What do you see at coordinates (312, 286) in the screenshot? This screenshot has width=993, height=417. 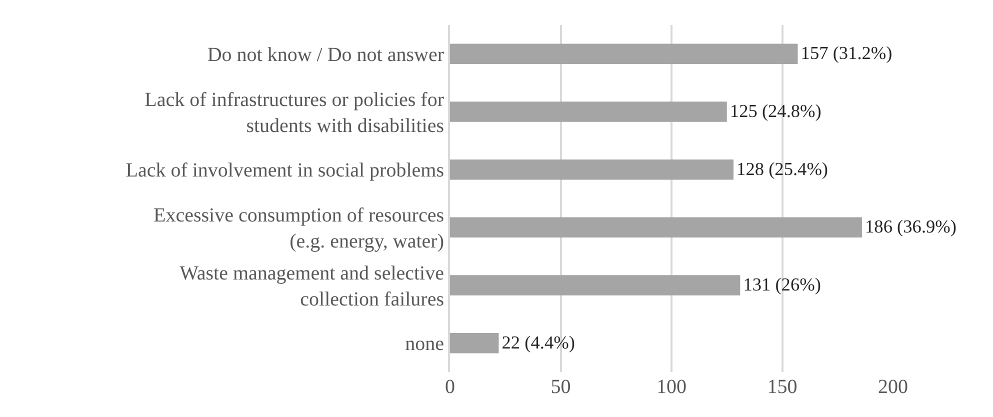 I see `y-tick-label: Waste management and selective collection failures` at bounding box center [312, 286].